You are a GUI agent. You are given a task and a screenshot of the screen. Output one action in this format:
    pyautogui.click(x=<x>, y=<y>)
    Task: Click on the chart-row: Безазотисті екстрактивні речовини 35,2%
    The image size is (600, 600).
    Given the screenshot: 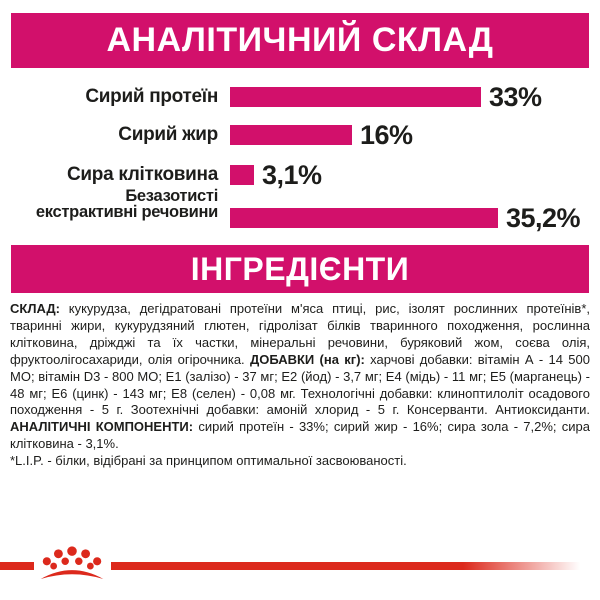 What is the action you would take?
    pyautogui.click(x=290, y=210)
    